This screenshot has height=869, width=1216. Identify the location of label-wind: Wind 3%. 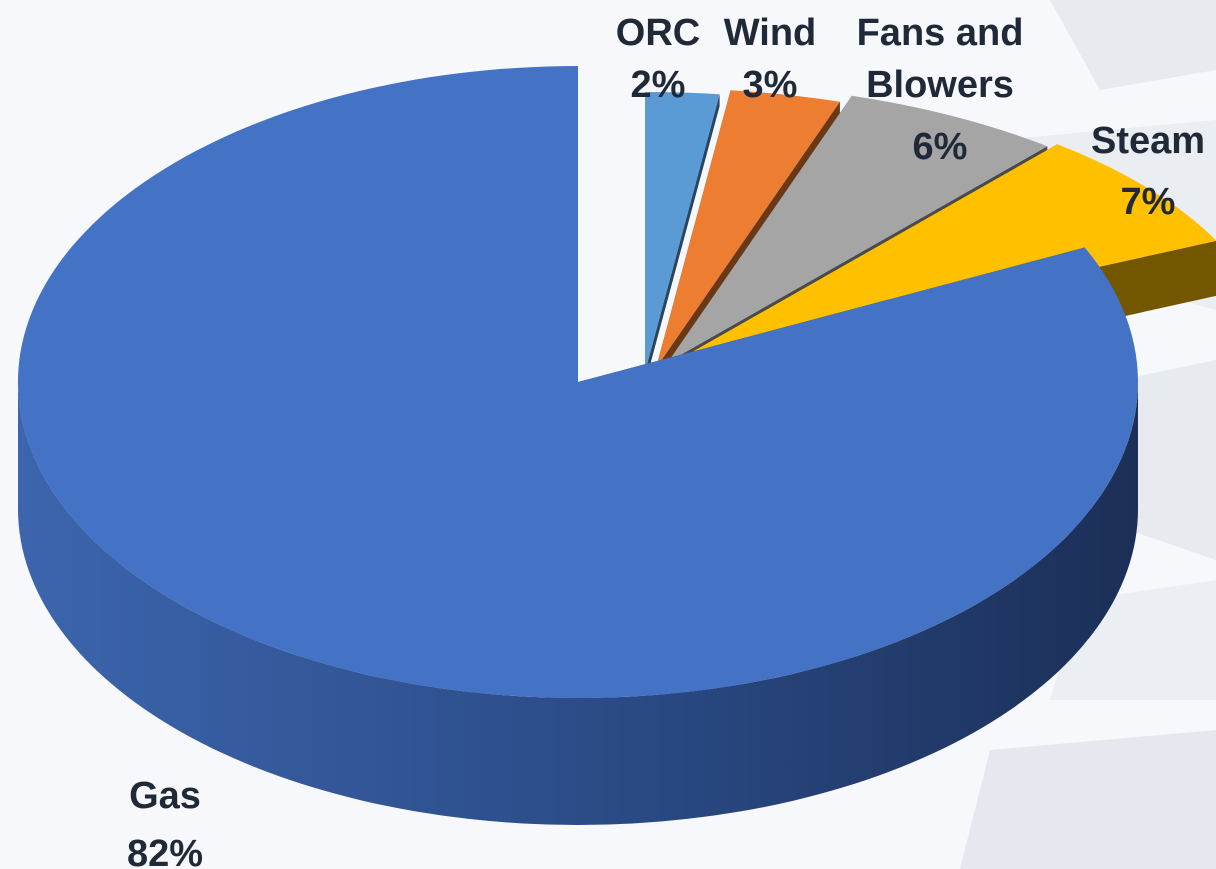
(770, 59).